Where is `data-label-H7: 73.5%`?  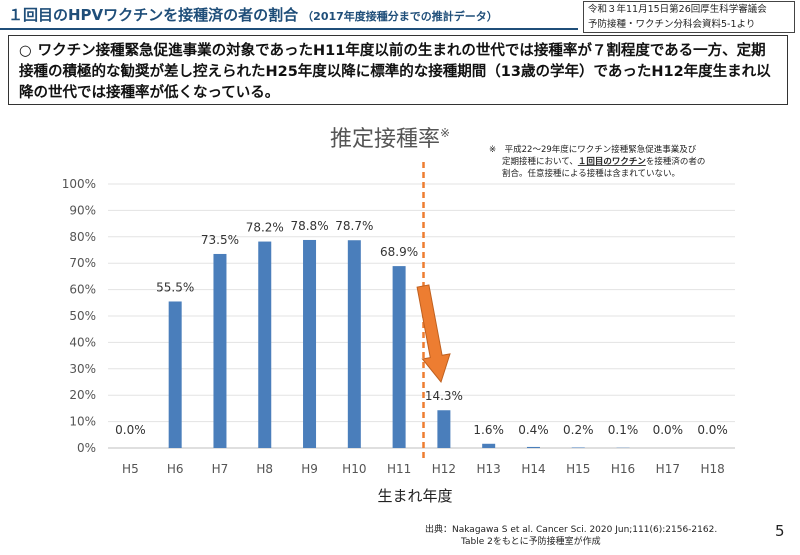
data-label-H7: 73.5% is located at coordinates (220, 240).